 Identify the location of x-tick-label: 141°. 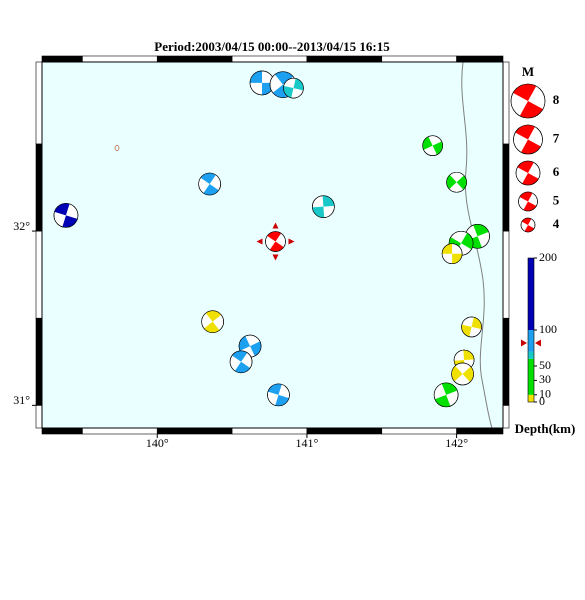
(307, 443).